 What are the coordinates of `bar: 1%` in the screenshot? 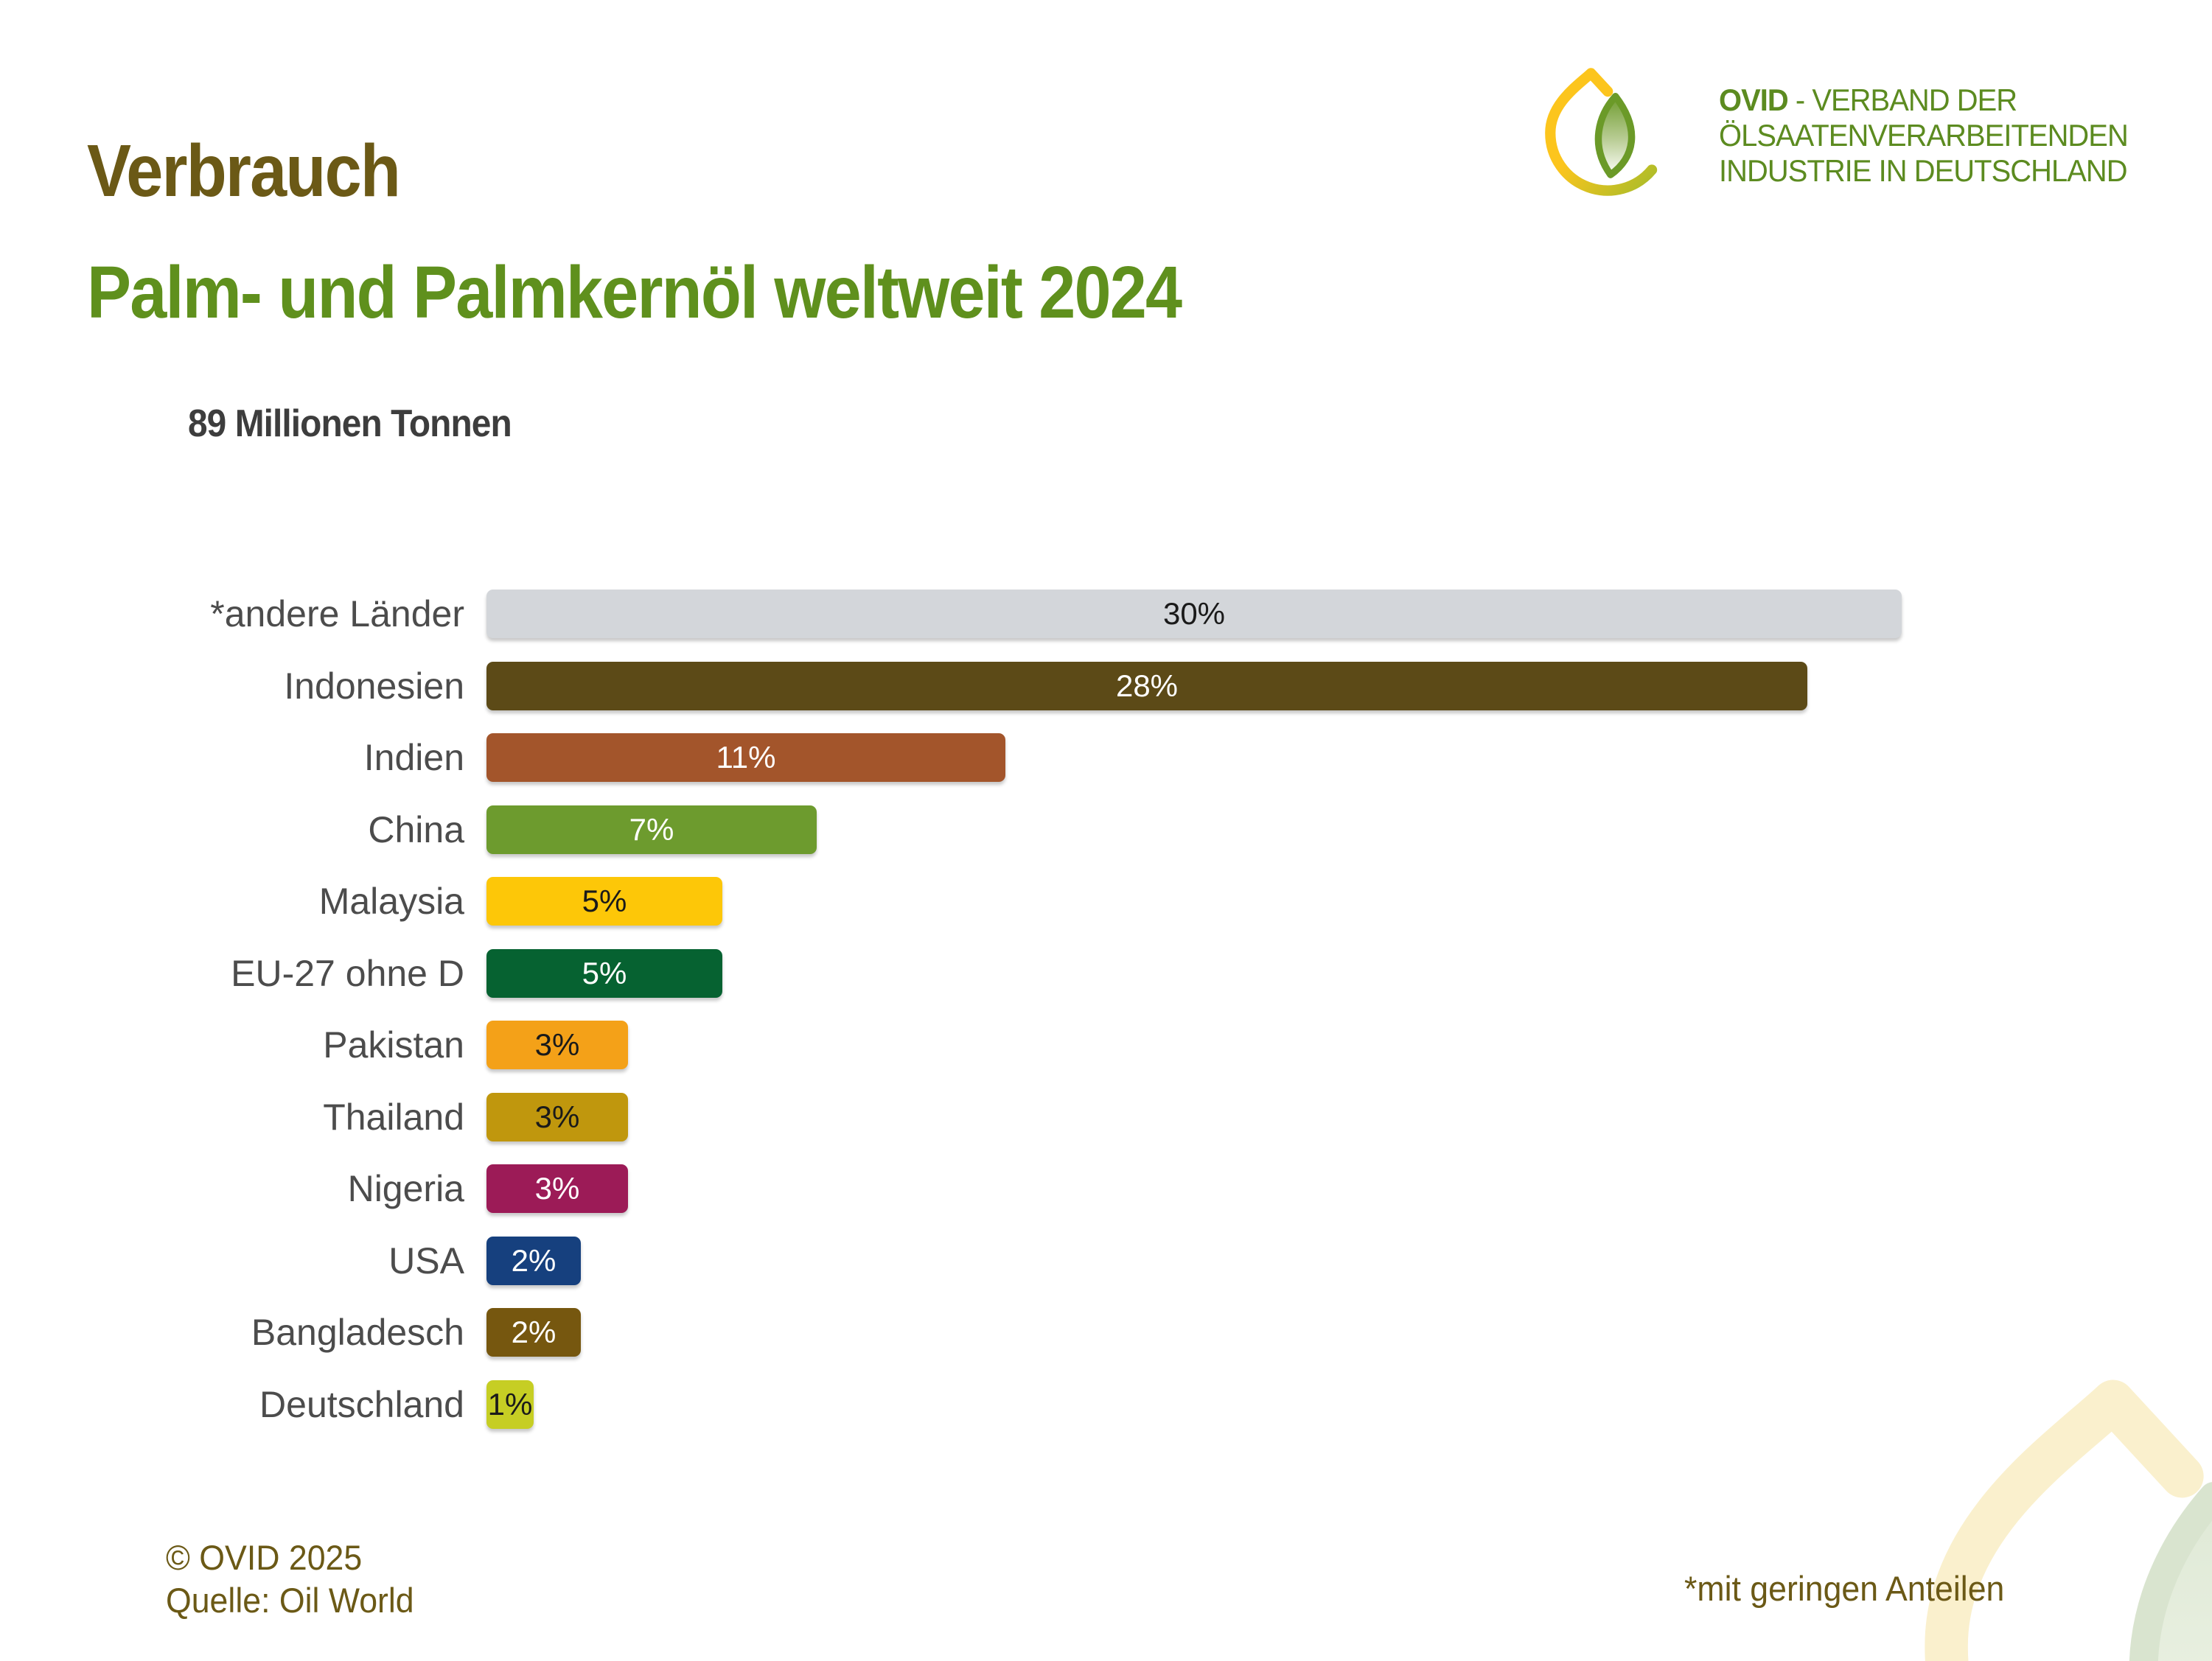 It's located at (510, 1404).